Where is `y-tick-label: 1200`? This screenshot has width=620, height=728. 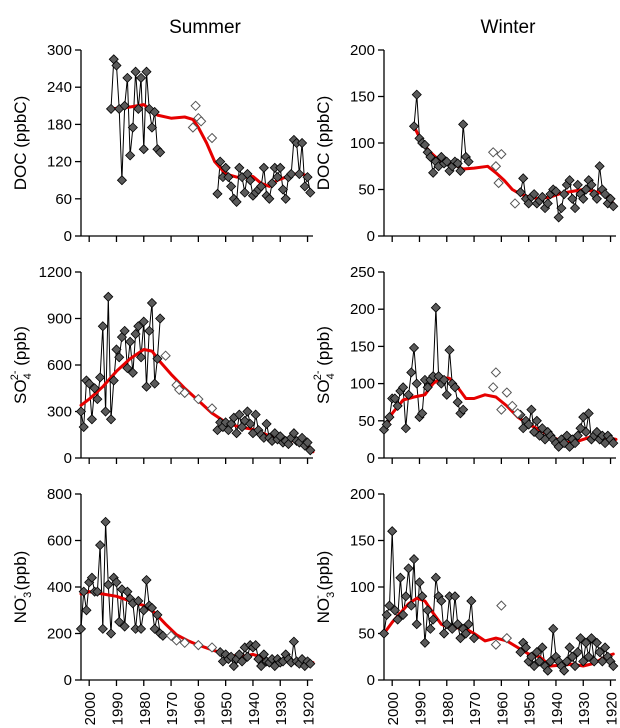 y-tick-label: 1200 is located at coordinates (55, 272).